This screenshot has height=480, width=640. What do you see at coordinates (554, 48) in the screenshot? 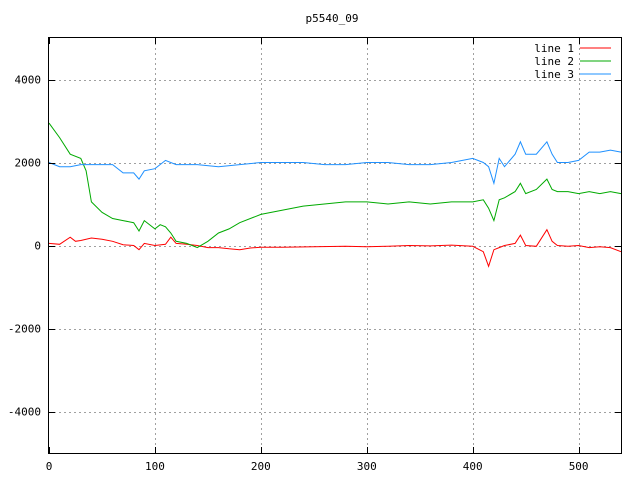
I see `legend-label-1: line 1` at bounding box center [554, 48].